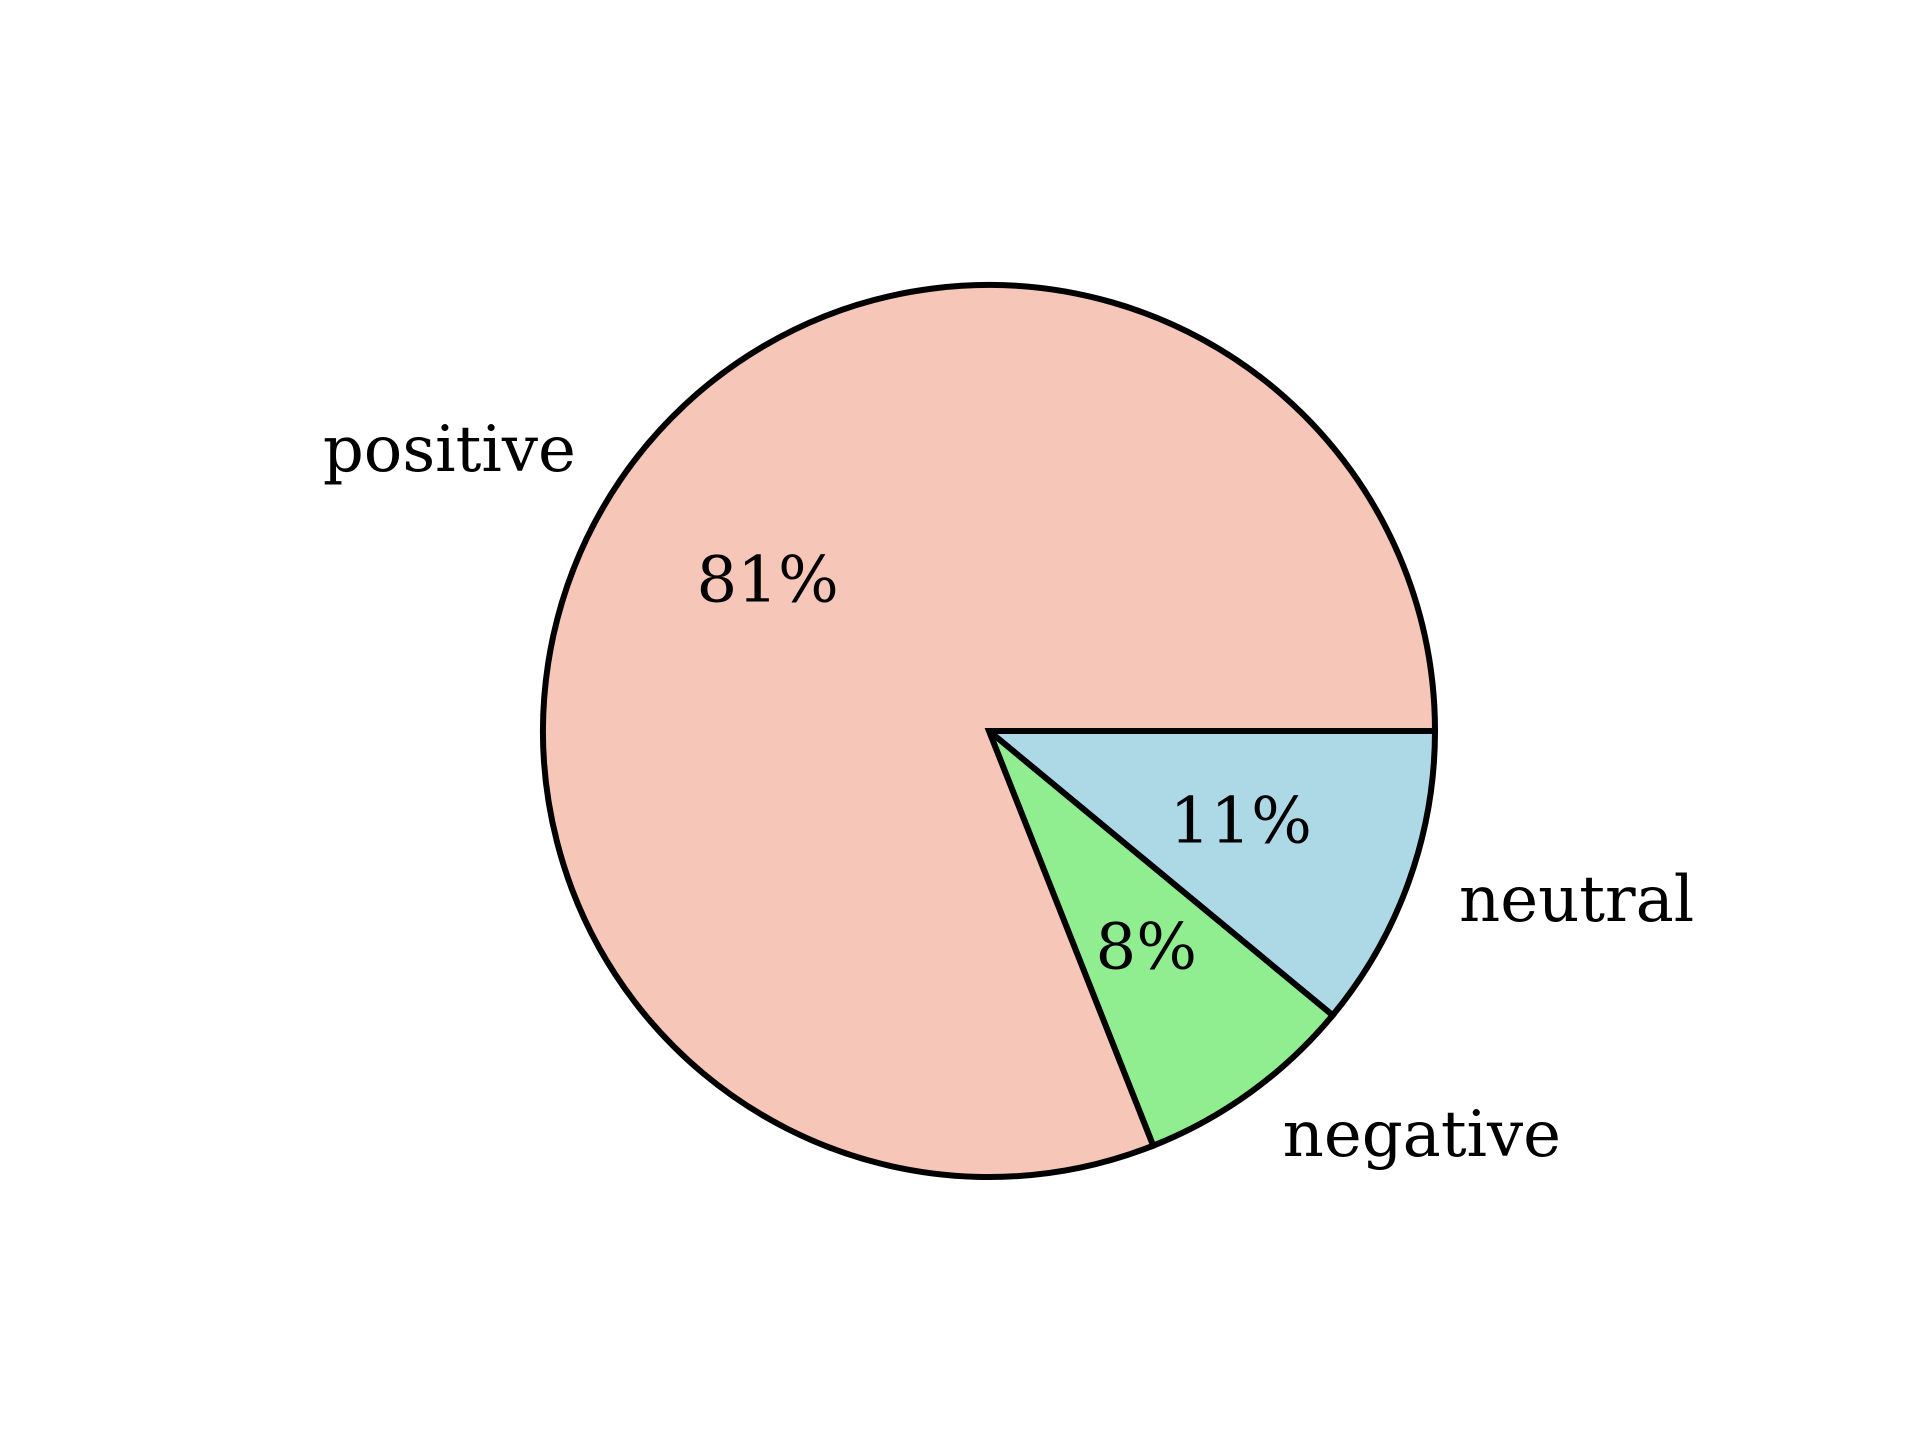 This screenshot has height=1440, width=1920. Describe the element at coordinates (449, 450) in the screenshot. I see `category-label-positive: positive` at that location.